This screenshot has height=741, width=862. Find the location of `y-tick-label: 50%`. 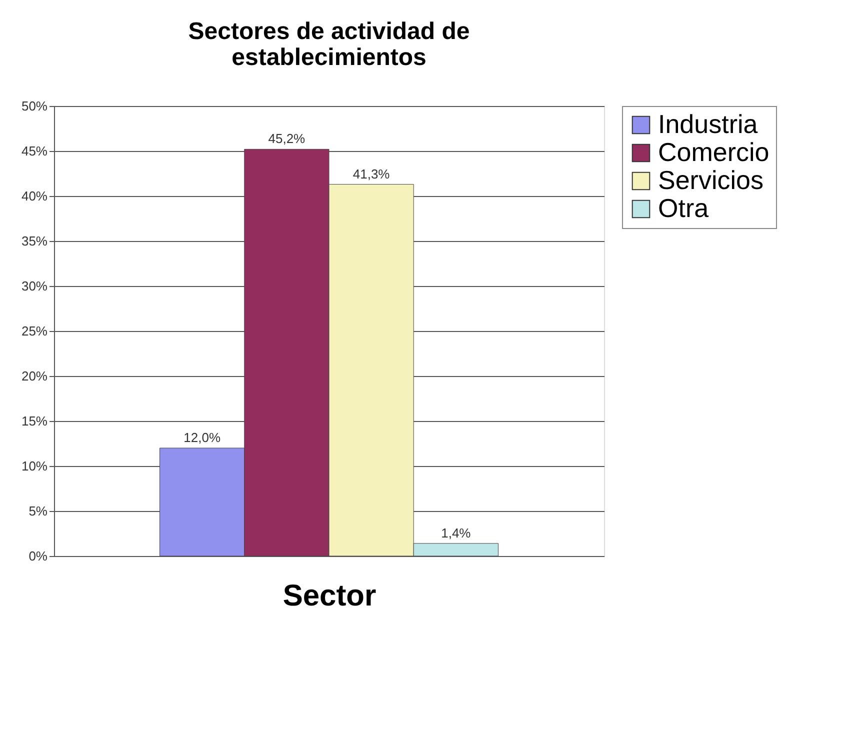

y-tick-label: 50% is located at coordinates (34, 106).